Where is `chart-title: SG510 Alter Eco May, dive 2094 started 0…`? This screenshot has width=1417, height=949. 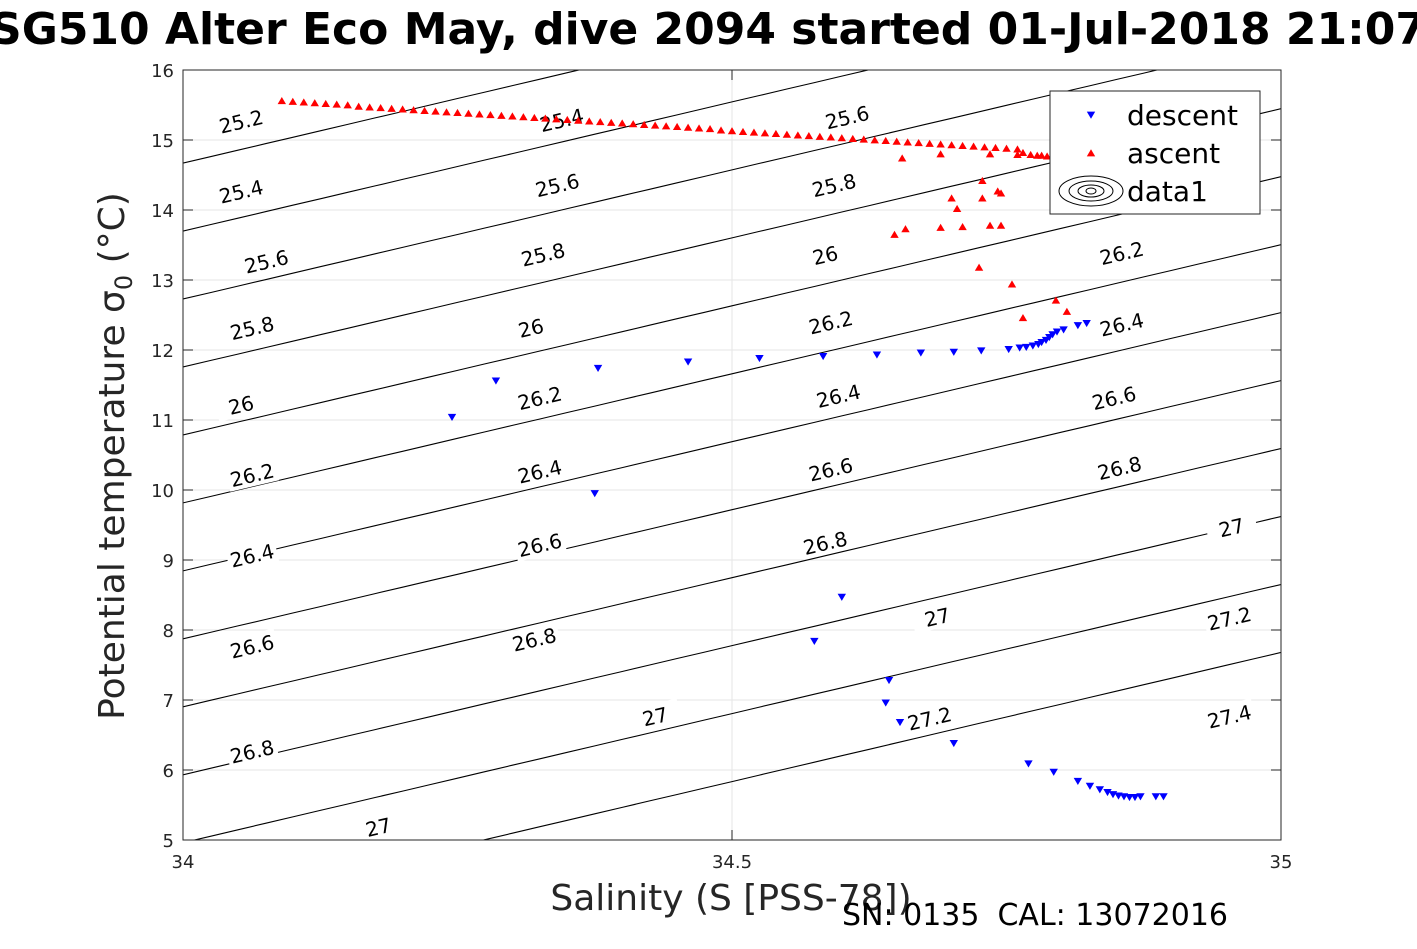 chart-title: SG510 Alter Eco May, dive 2094 started 0… is located at coordinates (708, 29).